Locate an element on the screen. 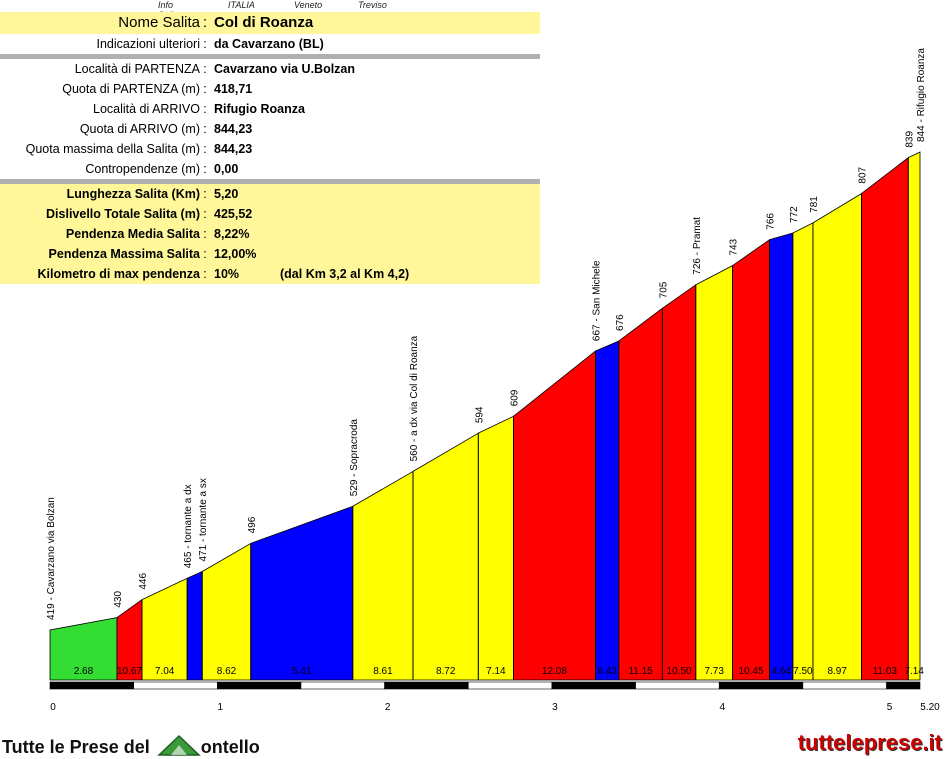 The height and width of the screenshot is (759, 950). km-tick-label: 4 is located at coordinates (722, 707).